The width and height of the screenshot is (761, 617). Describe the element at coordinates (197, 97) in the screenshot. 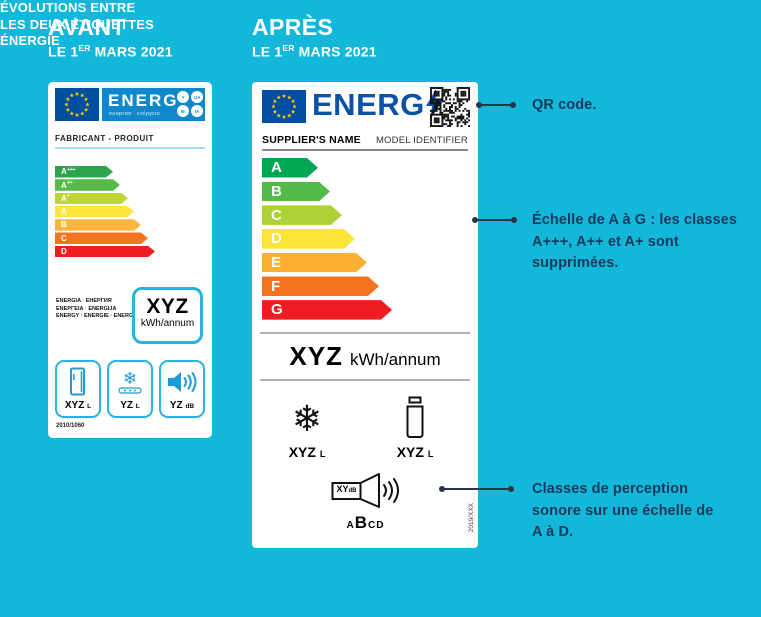

I see `language-badge: IJA` at that location.